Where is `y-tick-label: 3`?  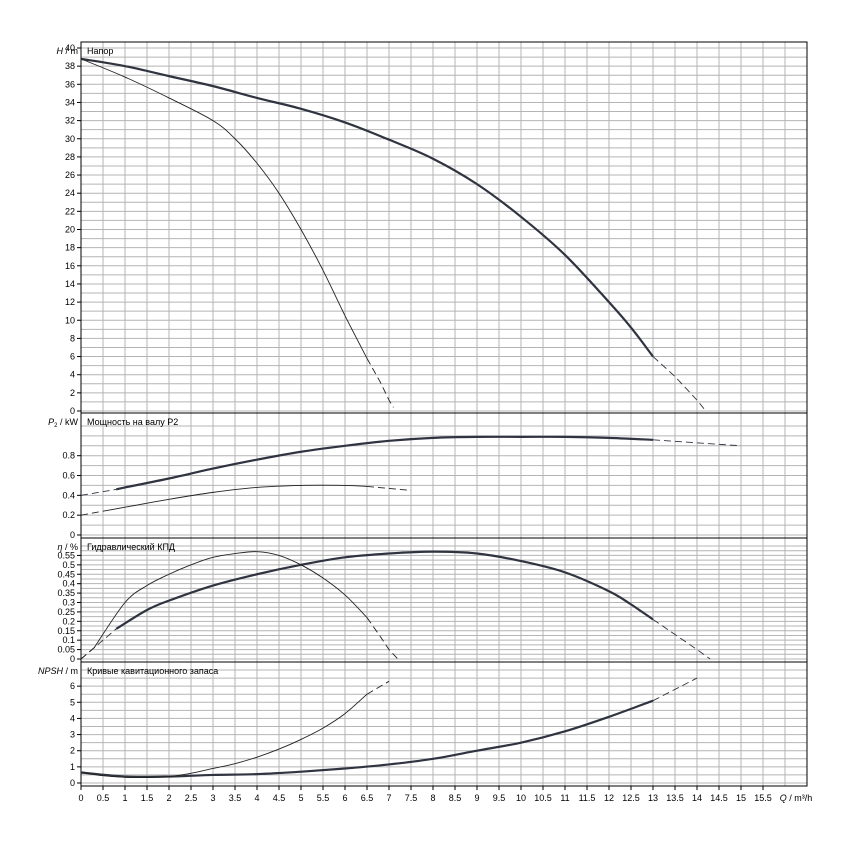
y-tick-label: 3 is located at coordinates (72, 735).